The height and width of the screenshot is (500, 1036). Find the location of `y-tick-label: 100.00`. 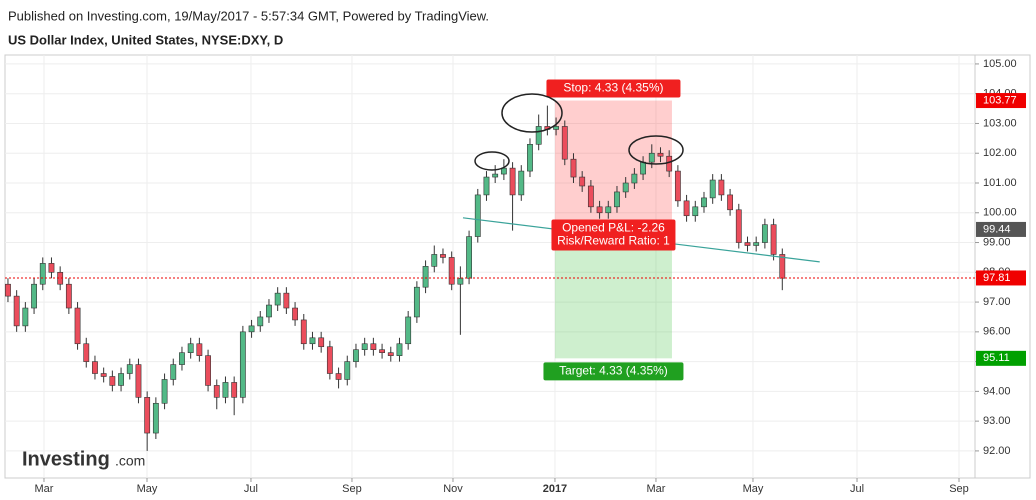

y-tick-label: 100.00 is located at coordinates (1000, 213).